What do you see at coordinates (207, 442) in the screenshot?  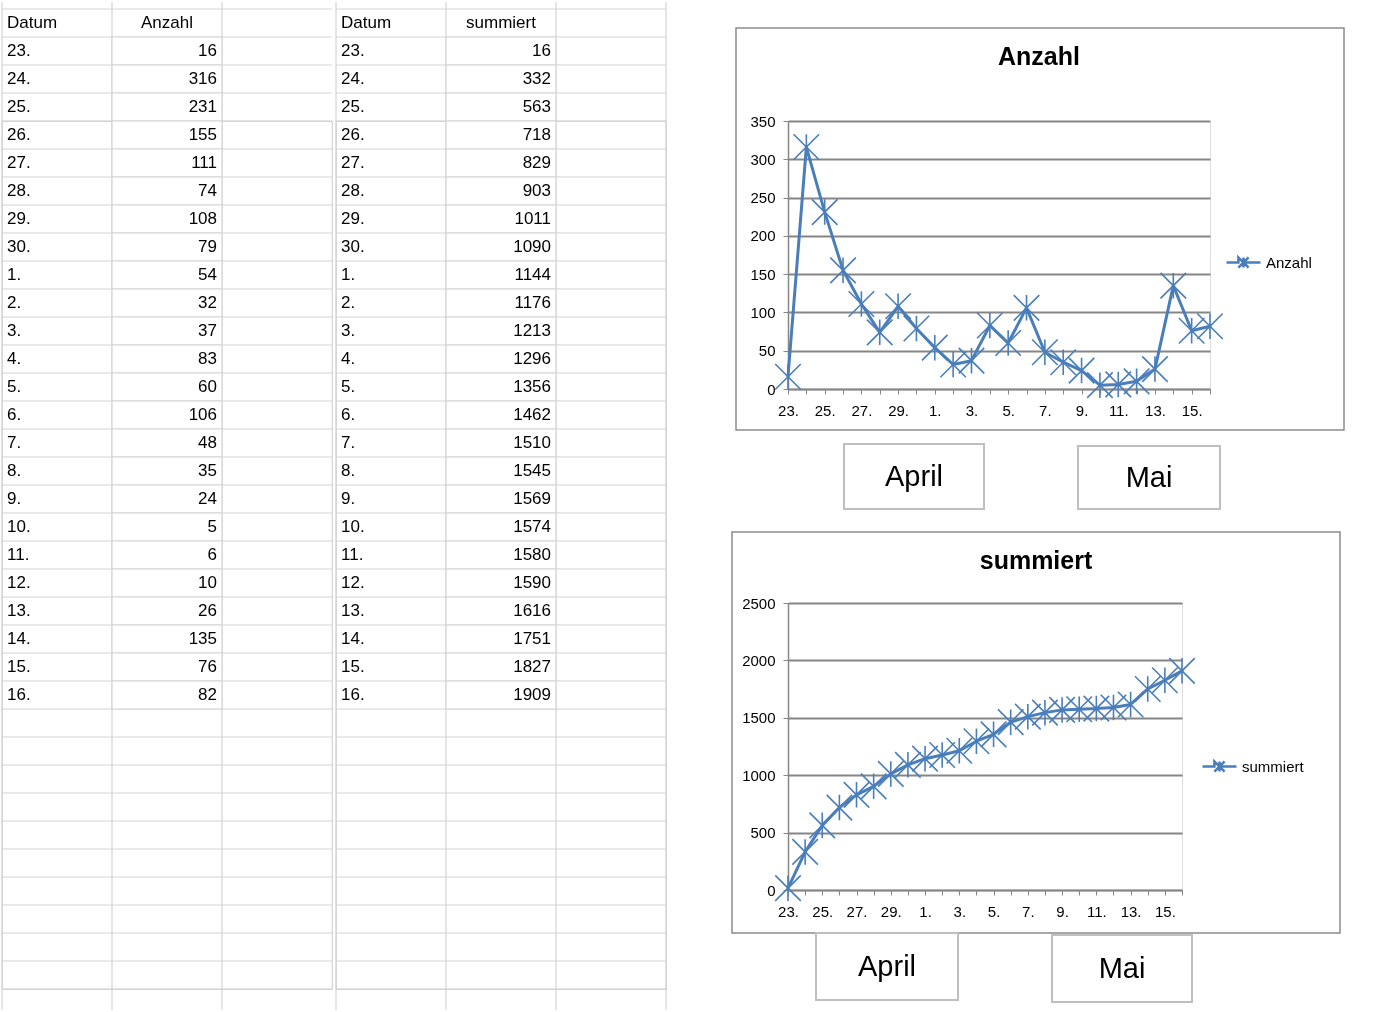 I see `data-label: 48` at bounding box center [207, 442].